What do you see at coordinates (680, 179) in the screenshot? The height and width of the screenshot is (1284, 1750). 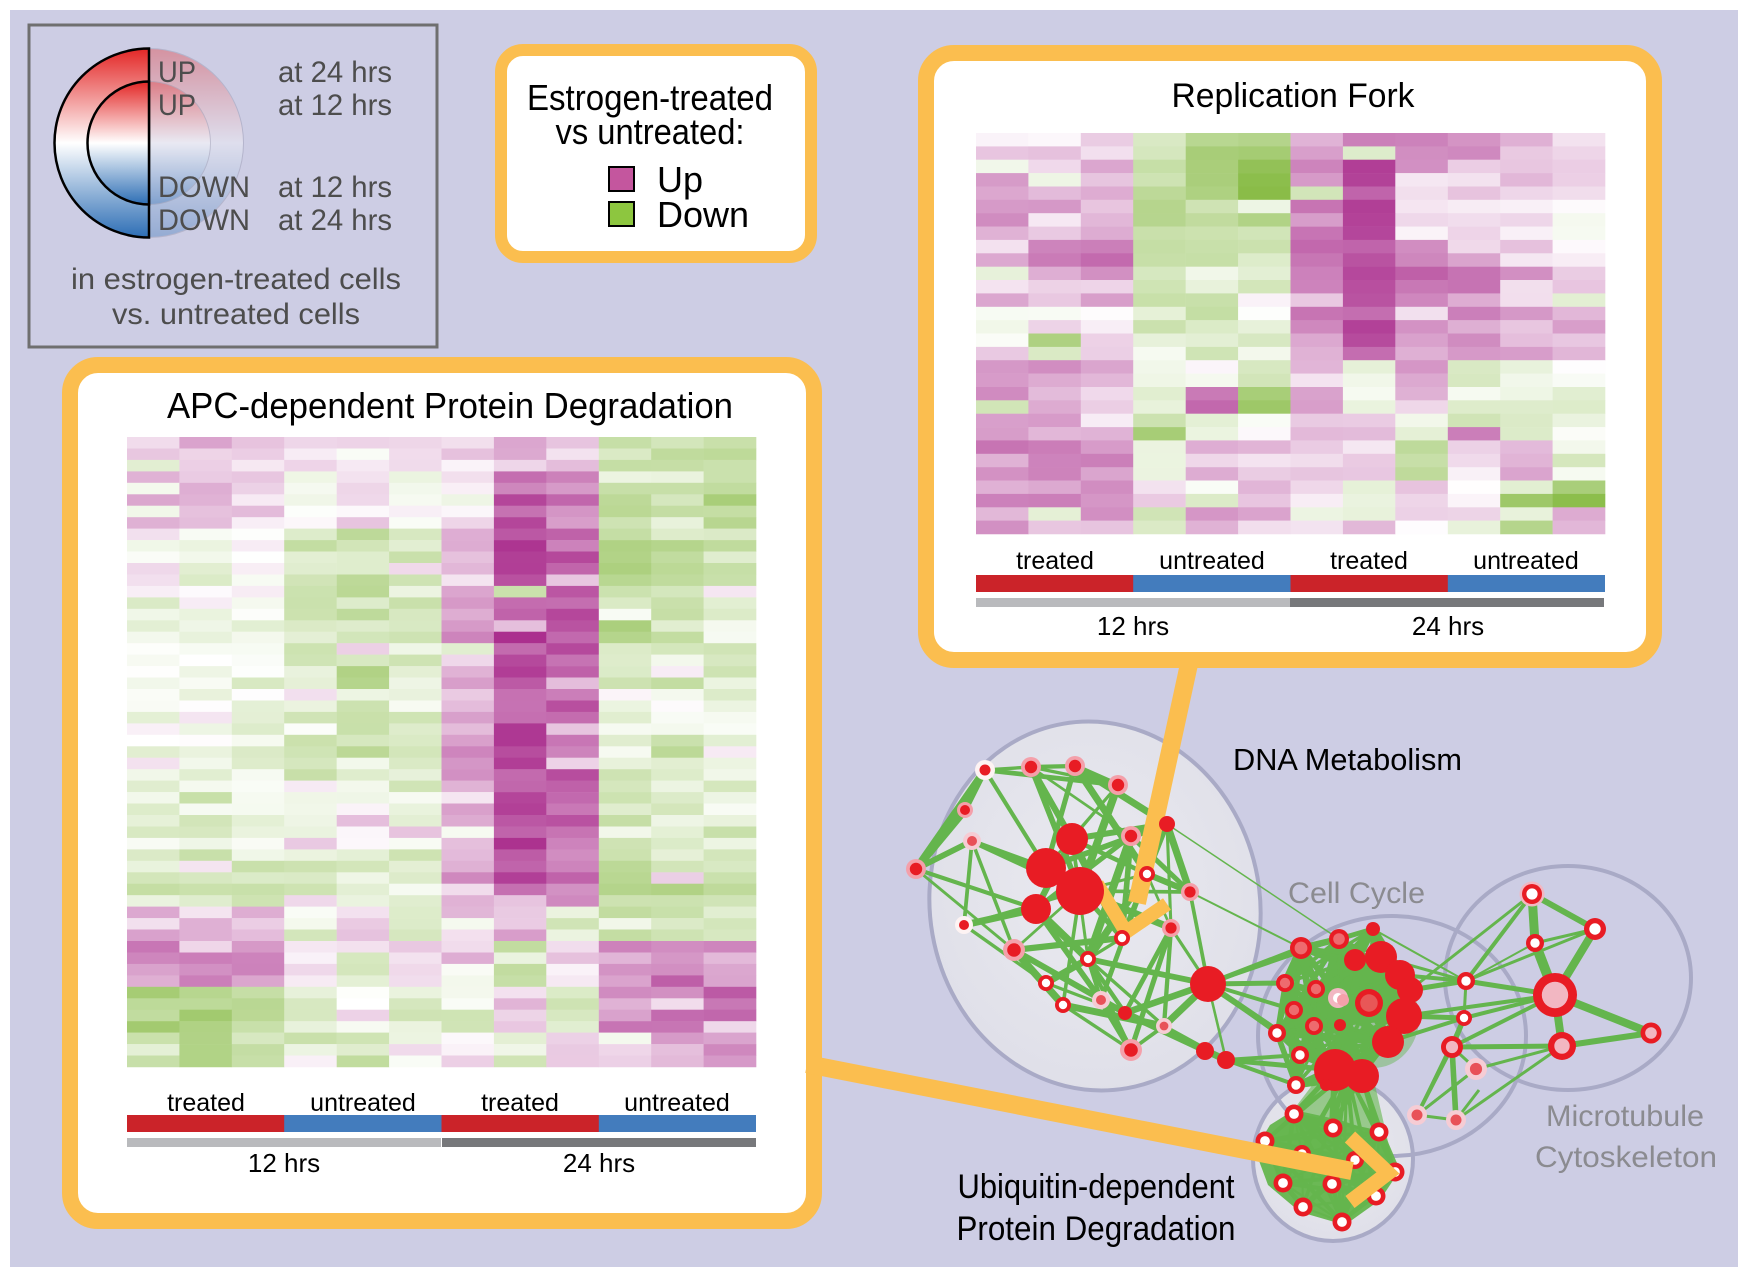 I see `svg-text: Up` at bounding box center [680, 179].